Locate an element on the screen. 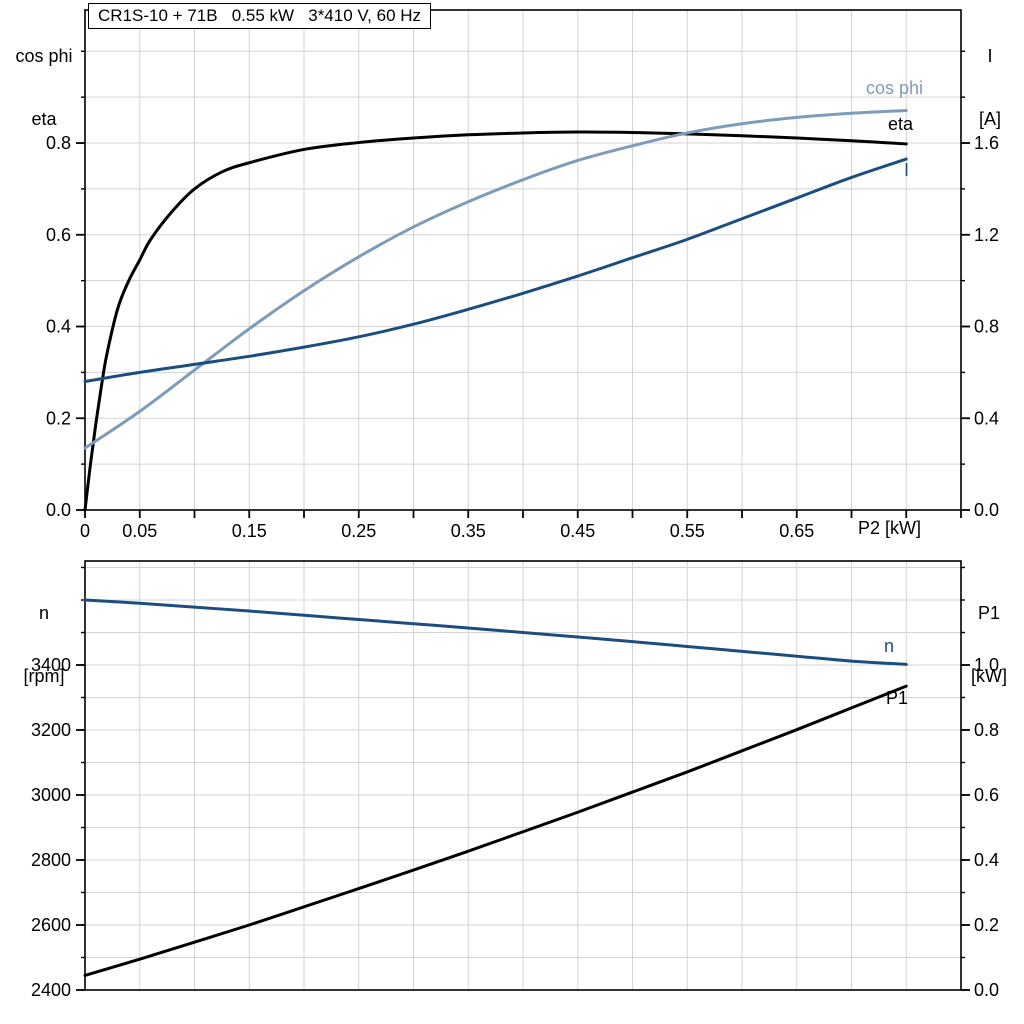 The image size is (1024, 1024). x-tick-label: 0.35 is located at coordinates (468, 531).